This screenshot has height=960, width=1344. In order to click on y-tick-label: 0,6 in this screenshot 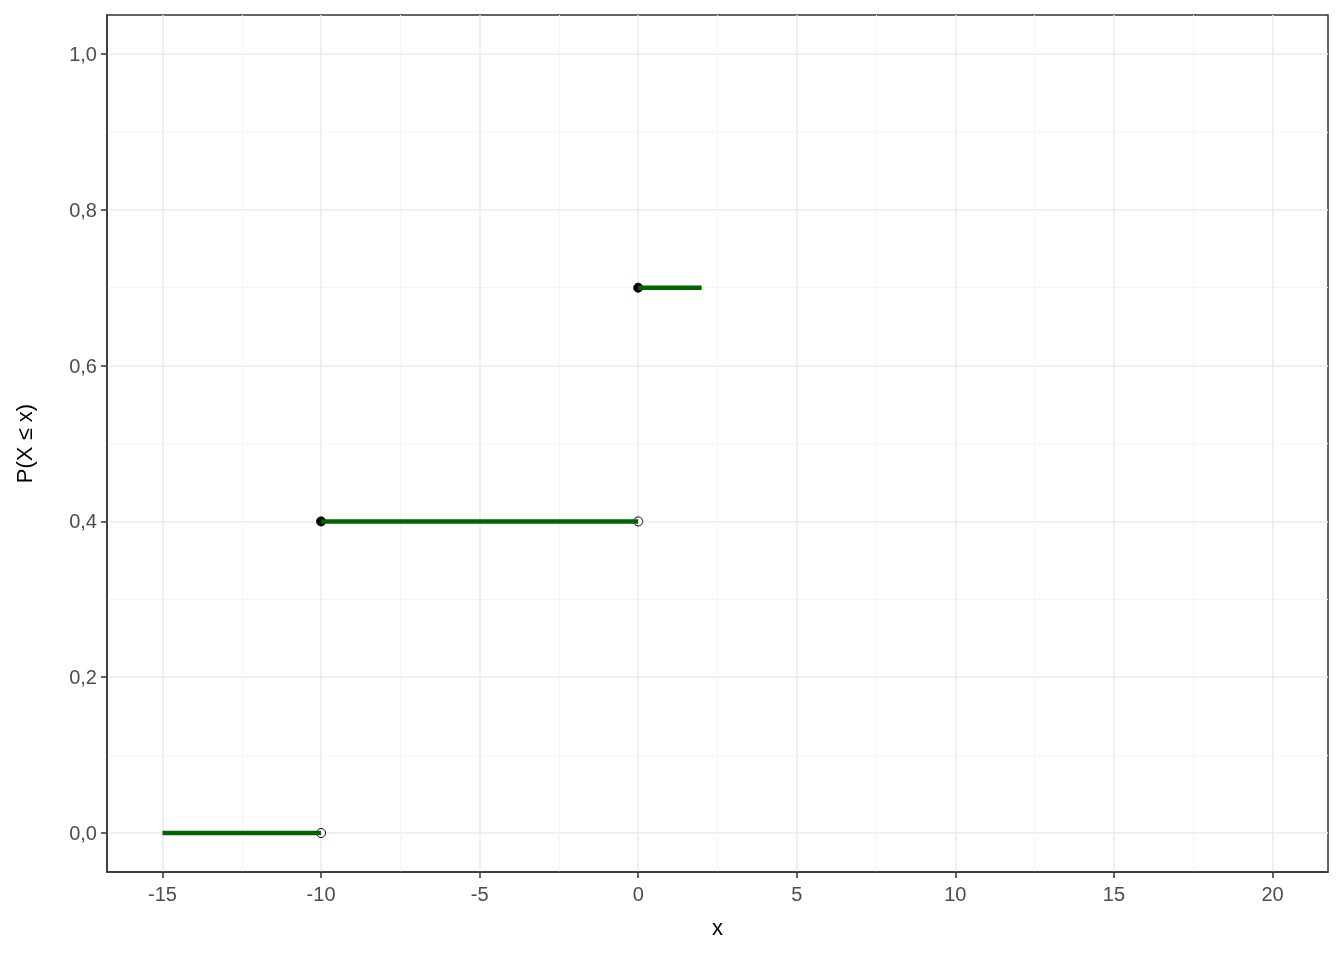, I will do `click(83, 365)`.